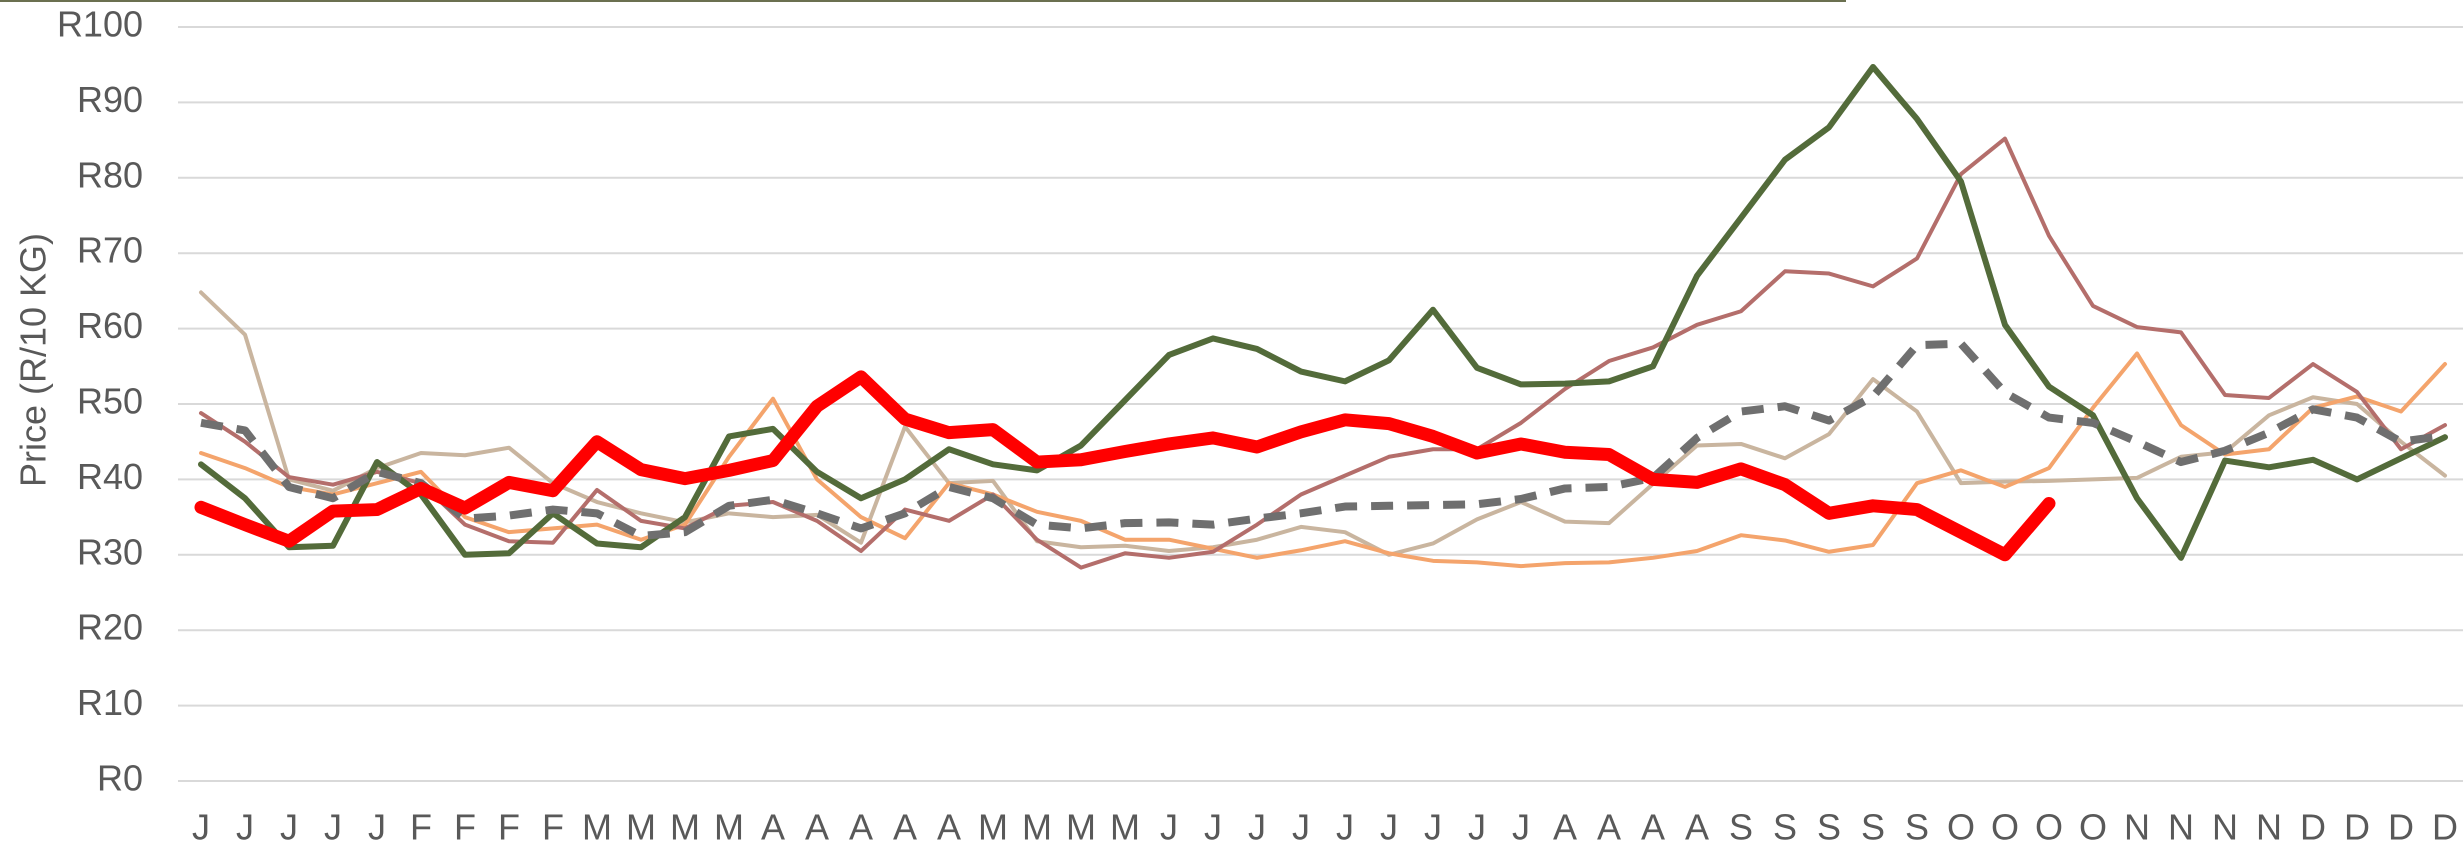 This screenshot has height=851, width=2463. What do you see at coordinates (110, 99) in the screenshot?
I see `y-tick-label: R90` at bounding box center [110, 99].